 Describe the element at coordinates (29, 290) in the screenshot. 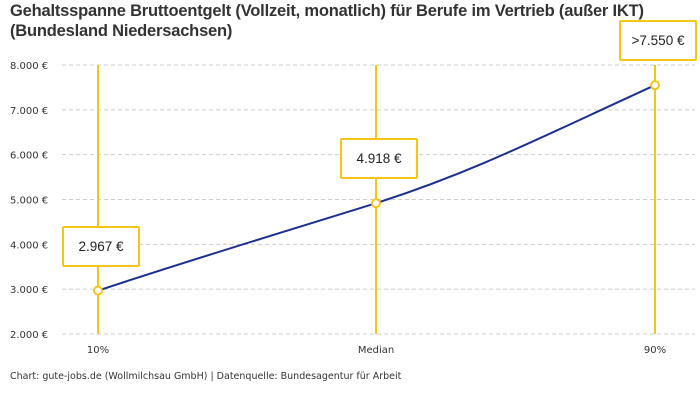

I see `y-tick-label: 3.000 €` at that location.